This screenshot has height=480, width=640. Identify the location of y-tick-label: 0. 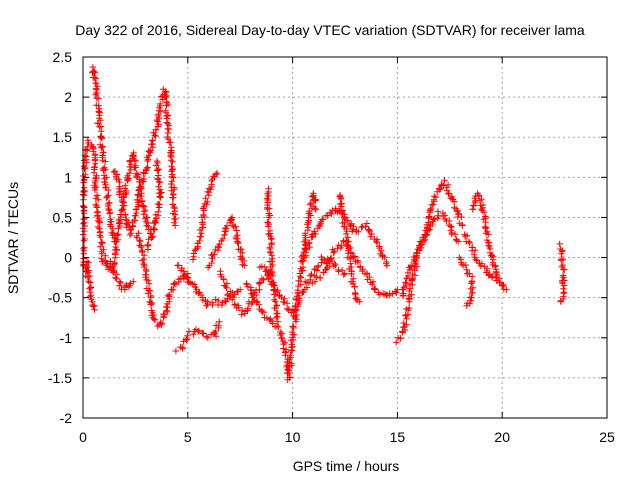
(68, 258).